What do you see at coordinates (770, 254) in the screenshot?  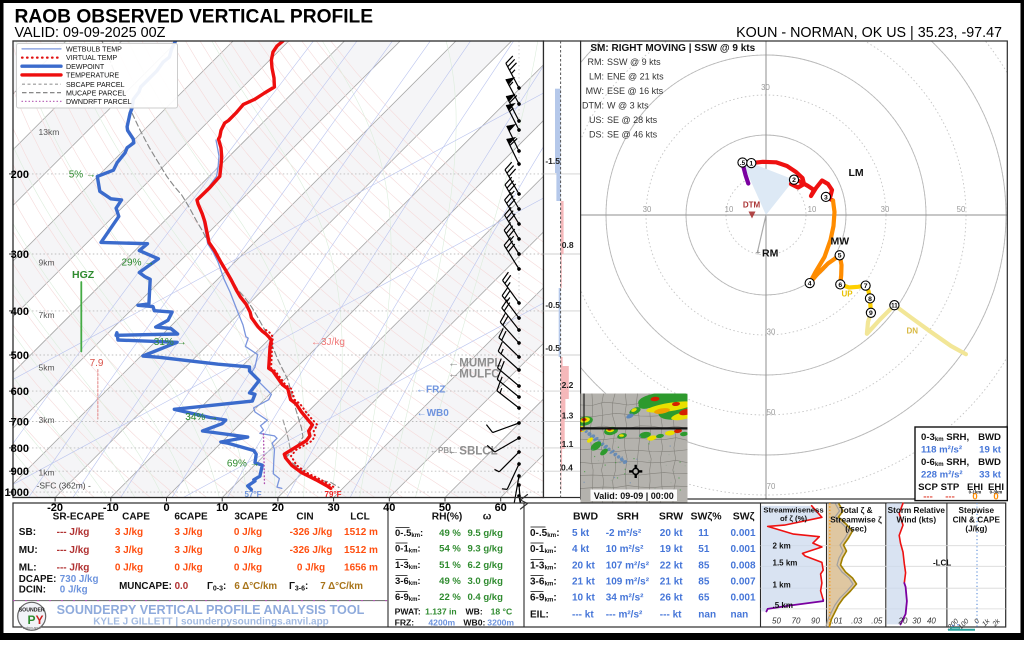 I see `svg-text: RM` at bounding box center [770, 254].